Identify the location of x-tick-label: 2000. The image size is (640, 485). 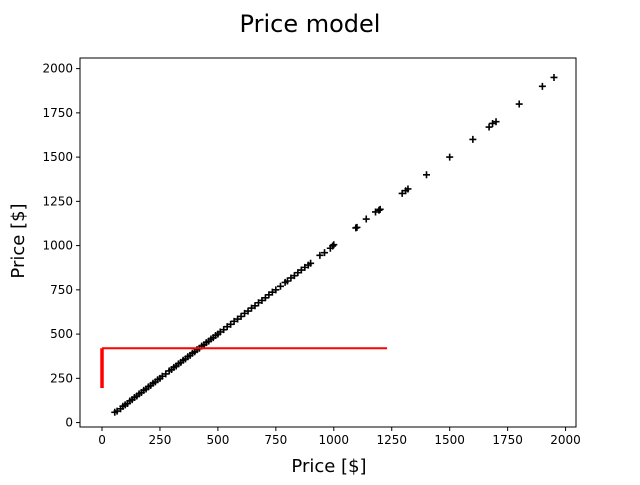
(565, 440).